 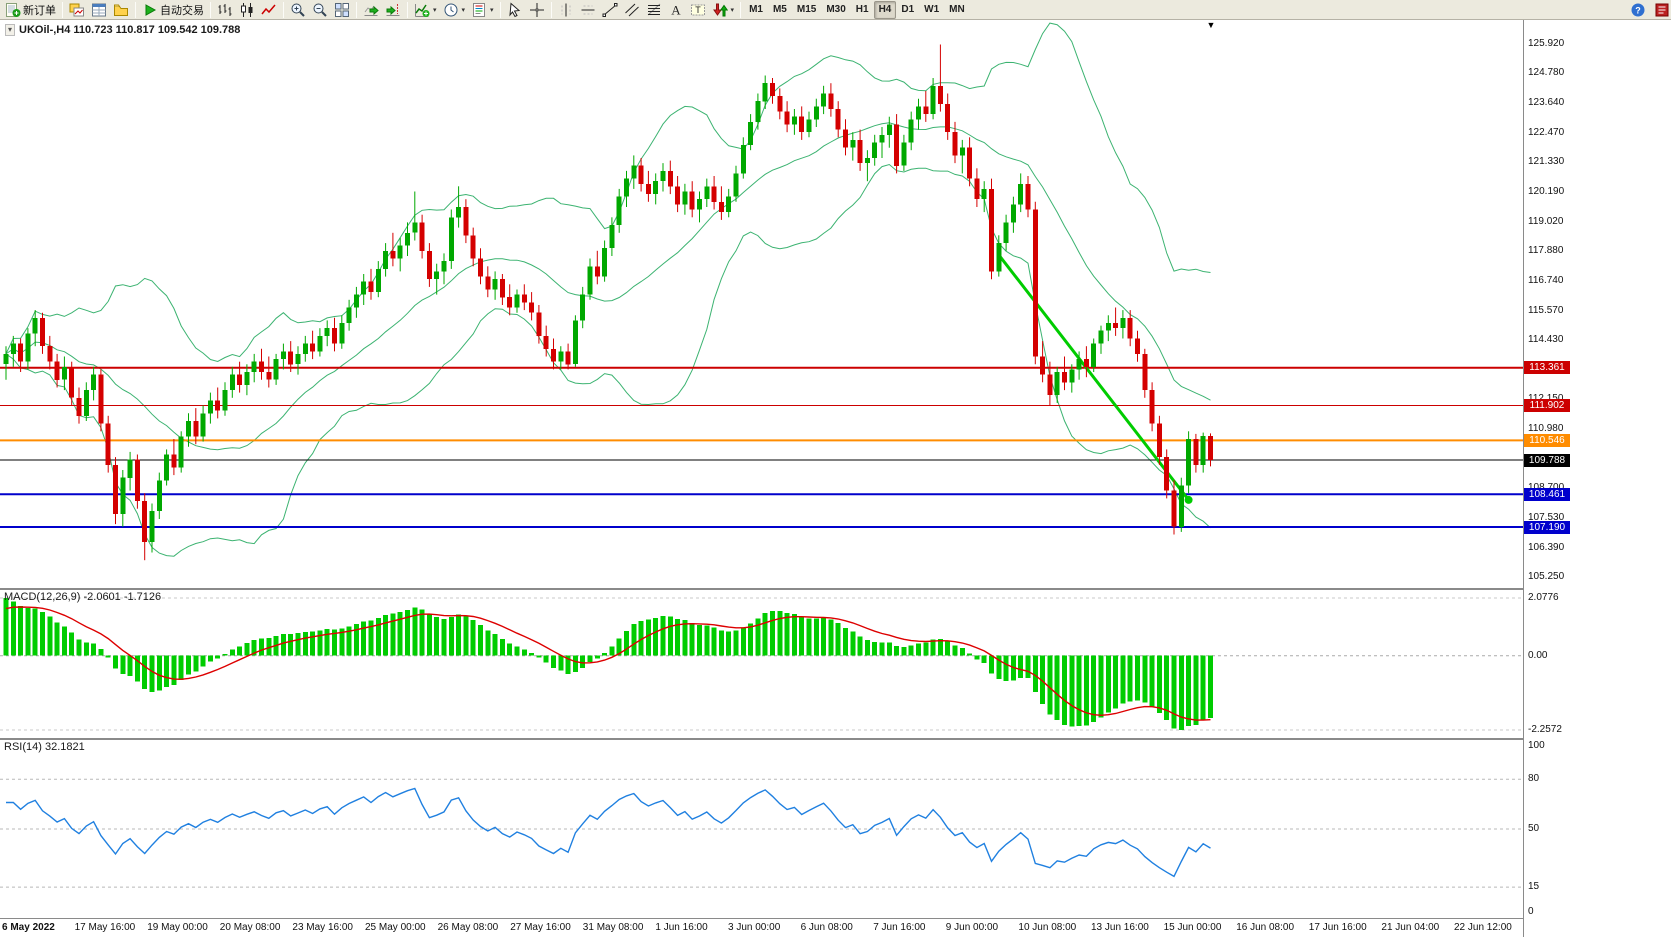 I want to click on help-icon: ?, so click(x=1638, y=10).